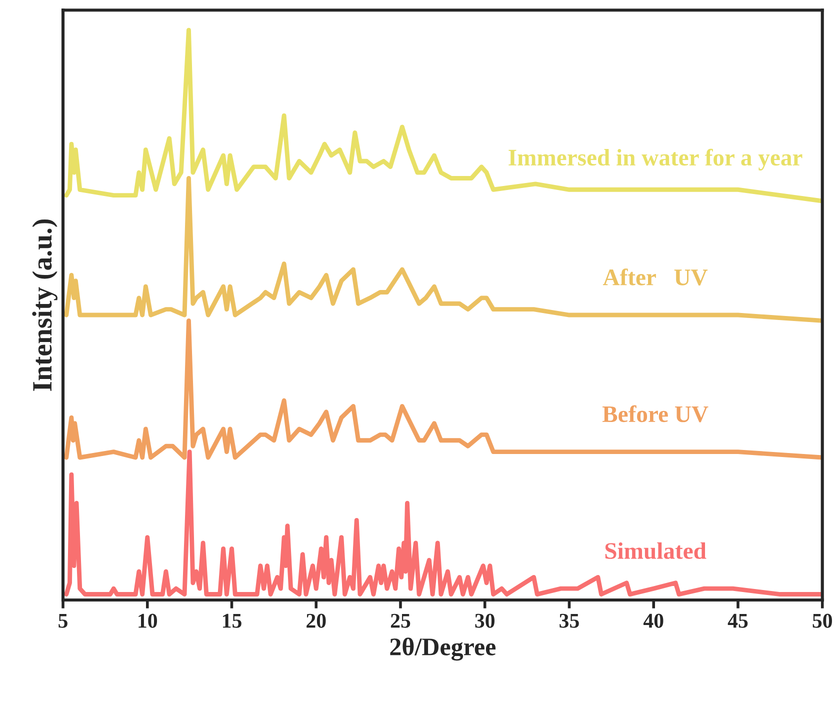  Describe the element at coordinates (400, 621) in the screenshot. I see `x-tick-label: 25` at that location.